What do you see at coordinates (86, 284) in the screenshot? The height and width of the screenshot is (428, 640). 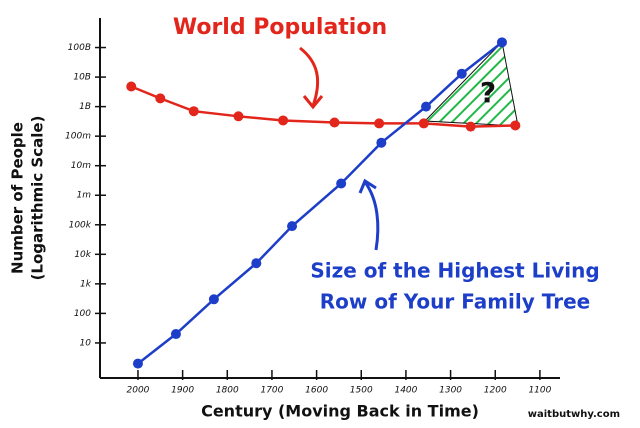 I see `y-tick-label: 1k` at bounding box center [86, 284].